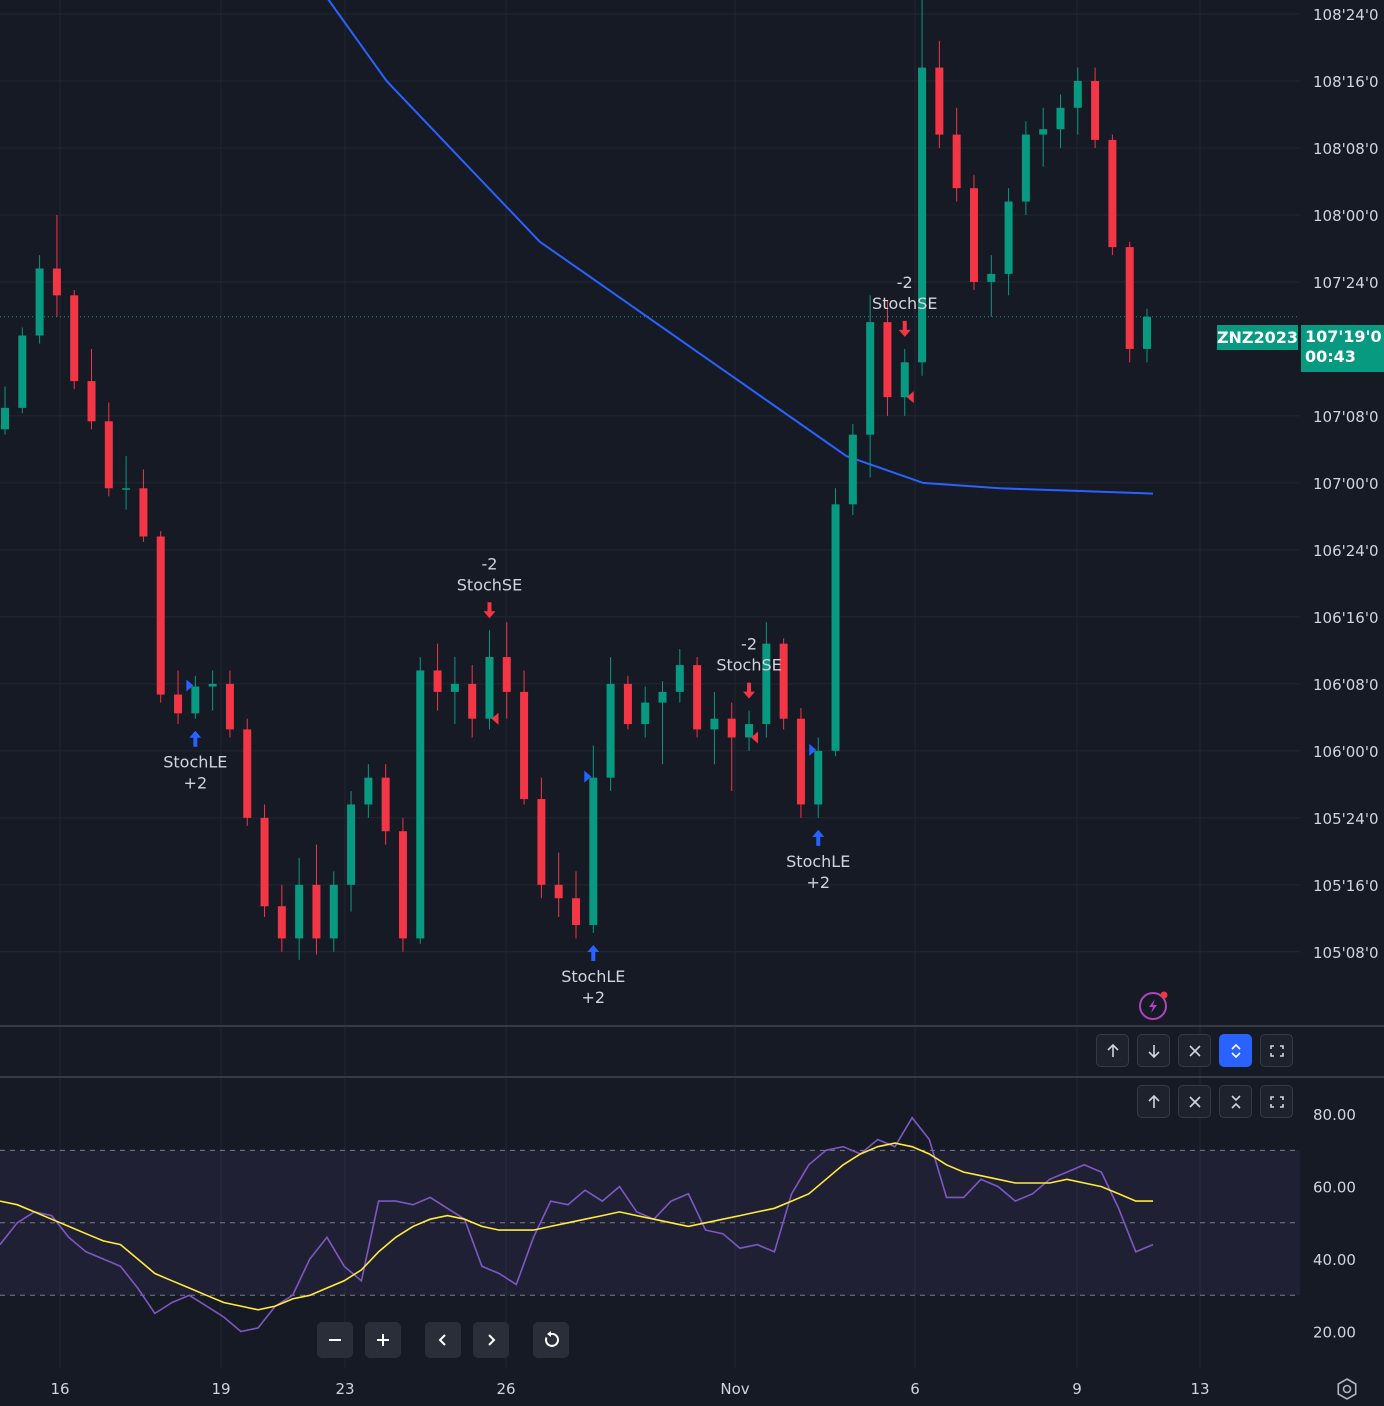  I want to click on slow-line, so click(576, 1226).